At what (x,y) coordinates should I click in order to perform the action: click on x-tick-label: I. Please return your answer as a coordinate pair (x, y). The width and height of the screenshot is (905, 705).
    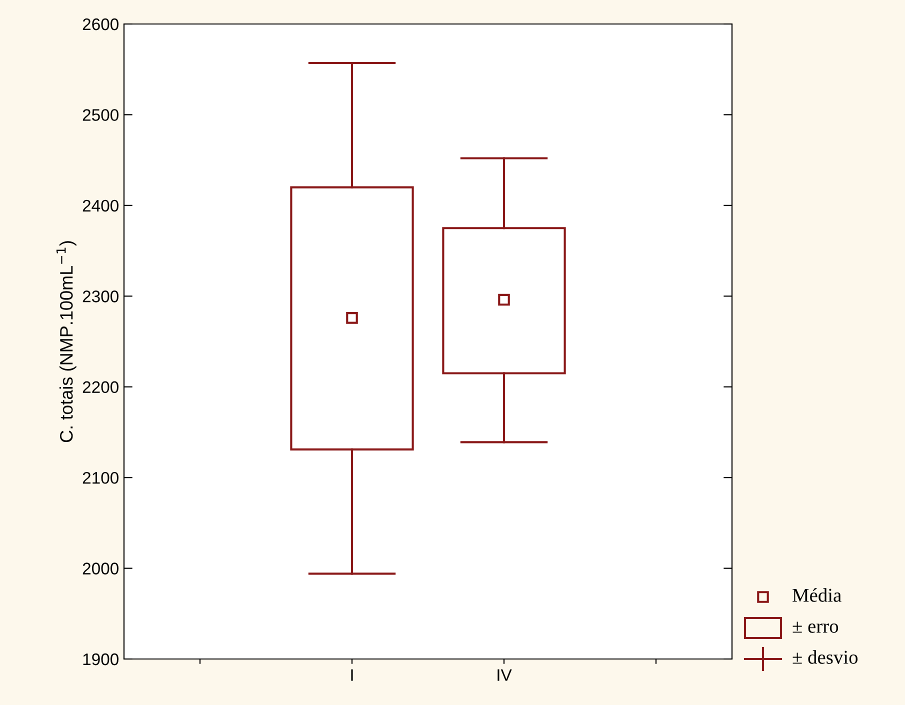
    Looking at the image, I should click on (352, 675).